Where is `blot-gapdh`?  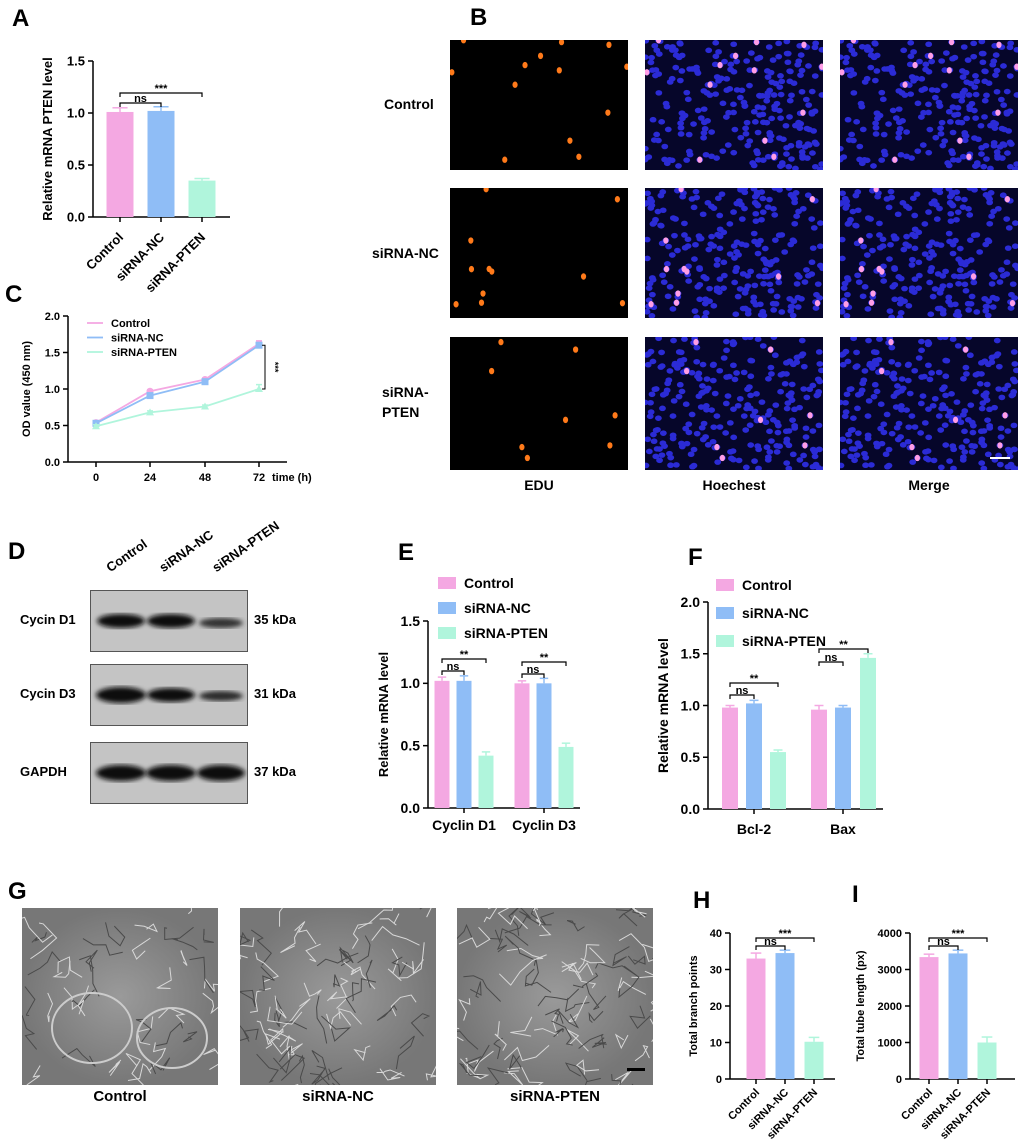 blot-gapdh is located at coordinates (169, 773).